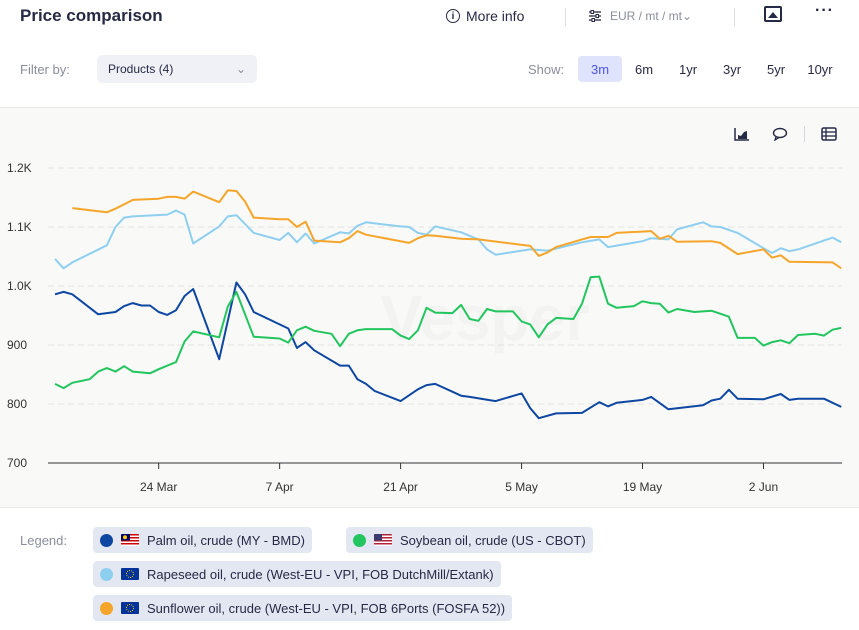 The height and width of the screenshot is (630, 859). What do you see at coordinates (642, 487) in the screenshot?
I see `x-tick-label: 19 May` at bounding box center [642, 487].